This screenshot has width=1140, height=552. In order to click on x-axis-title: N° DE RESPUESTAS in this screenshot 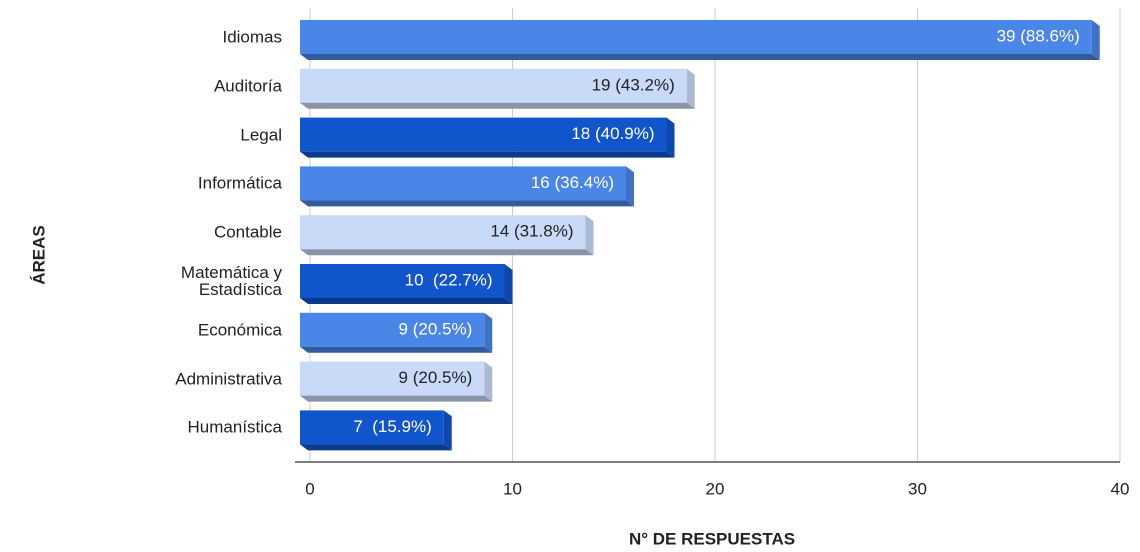, I will do `click(712, 538)`.